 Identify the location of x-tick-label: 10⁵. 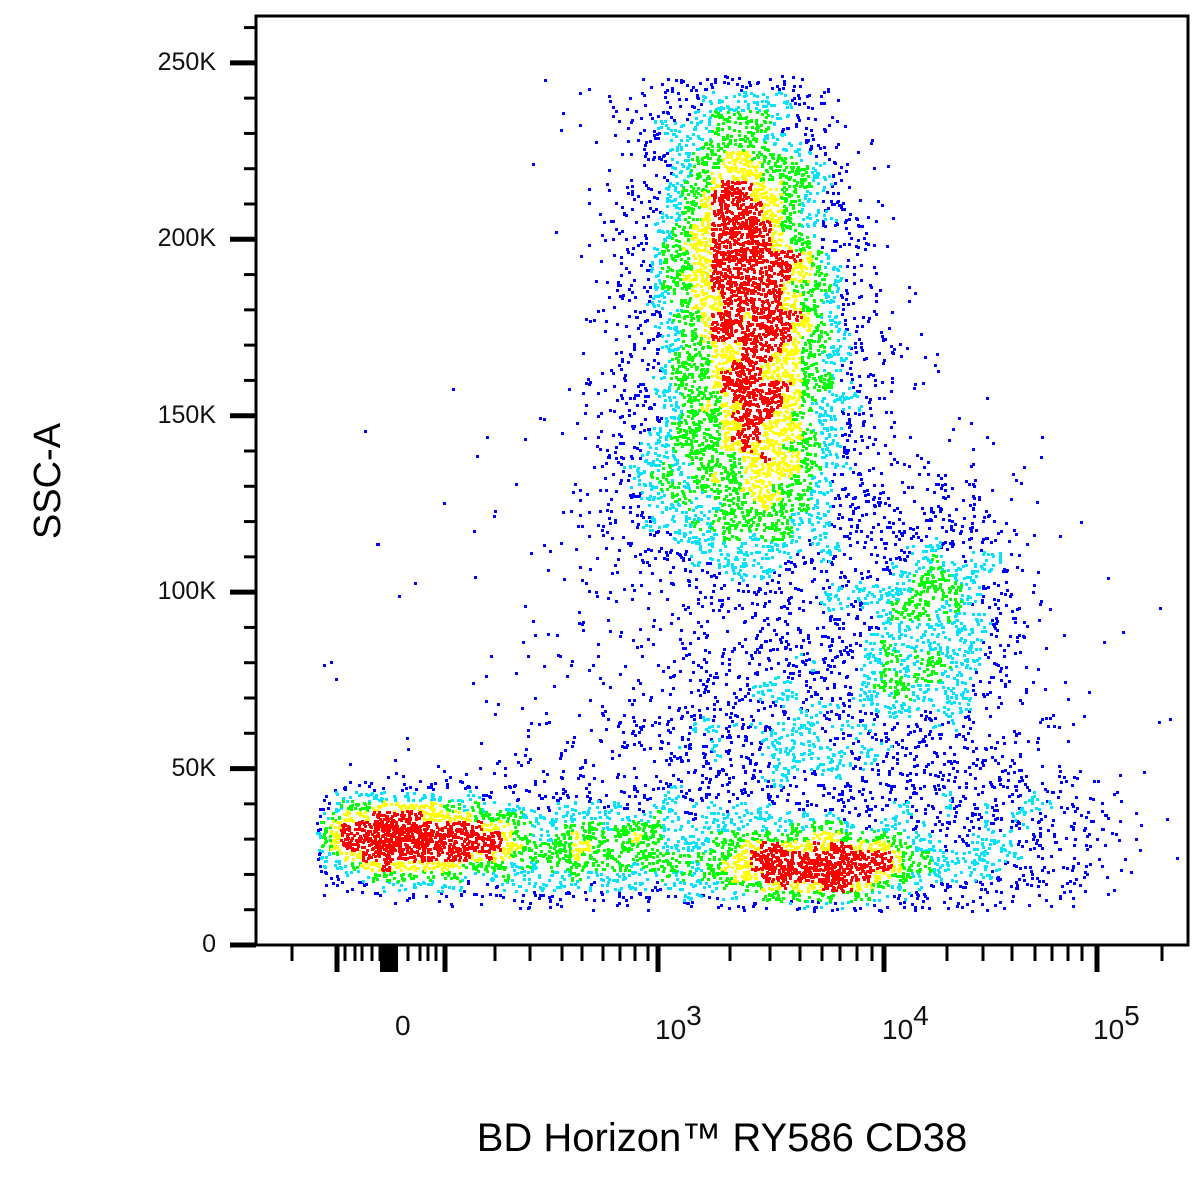
(1116, 1022).